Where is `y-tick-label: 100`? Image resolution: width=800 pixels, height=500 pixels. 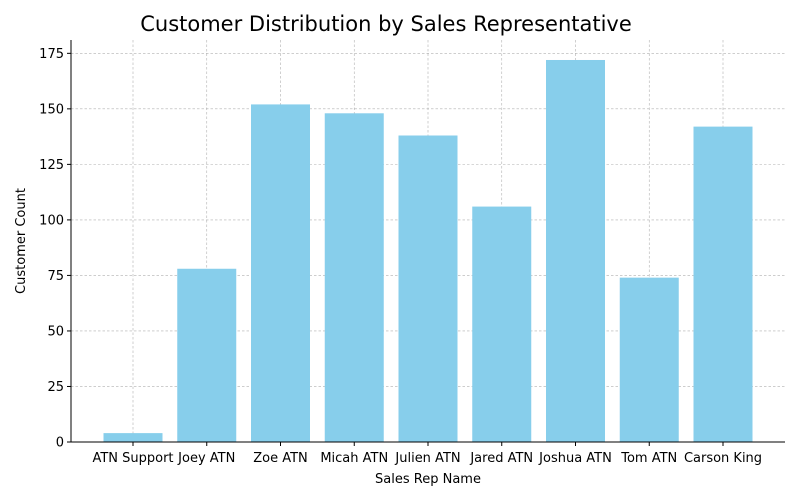 y-tick-label: 100 is located at coordinates (51, 220).